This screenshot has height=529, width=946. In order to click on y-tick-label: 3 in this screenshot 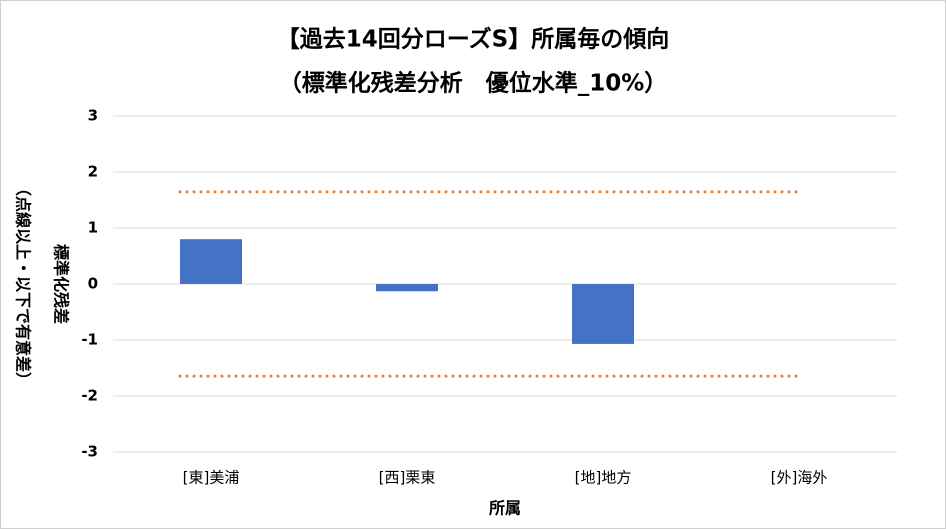, I will do `click(93, 116)`.